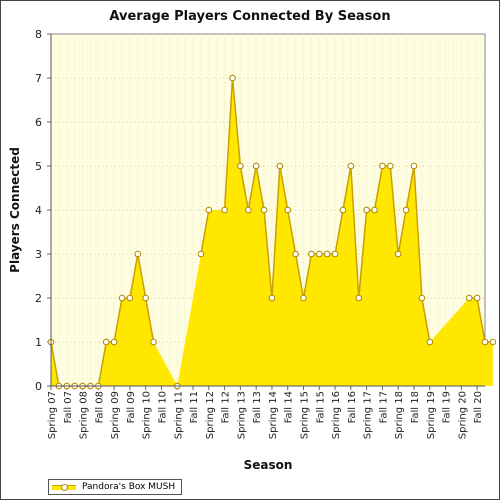  I want to click on x-tick-label: Spring 15, so click(305, 415).